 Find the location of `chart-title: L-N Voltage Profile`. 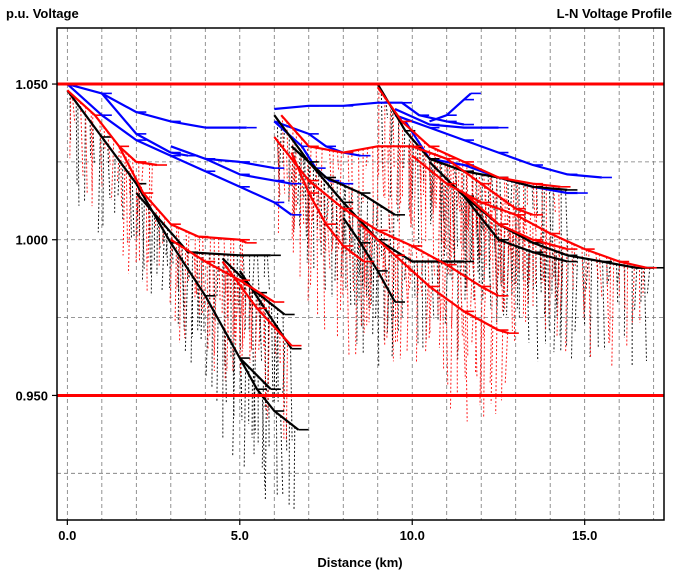

chart-title: L-N Voltage Profile is located at coordinates (614, 13).